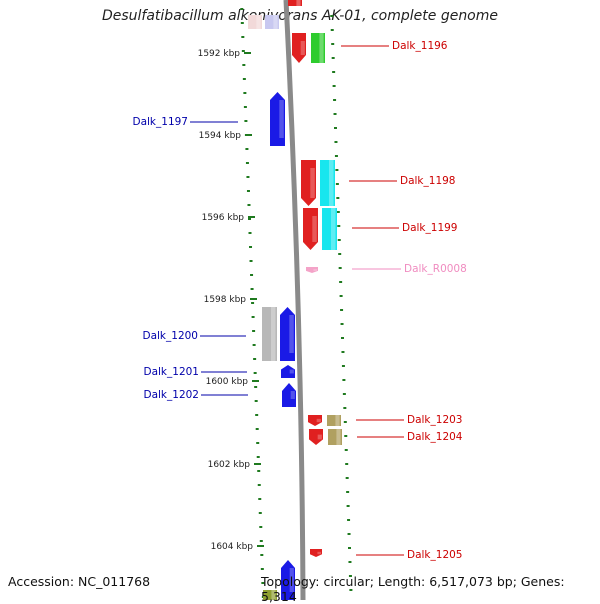  What do you see at coordinates (291, 334) in the screenshot?
I see `gene-dalk-1200-shine` at bounding box center [291, 334].